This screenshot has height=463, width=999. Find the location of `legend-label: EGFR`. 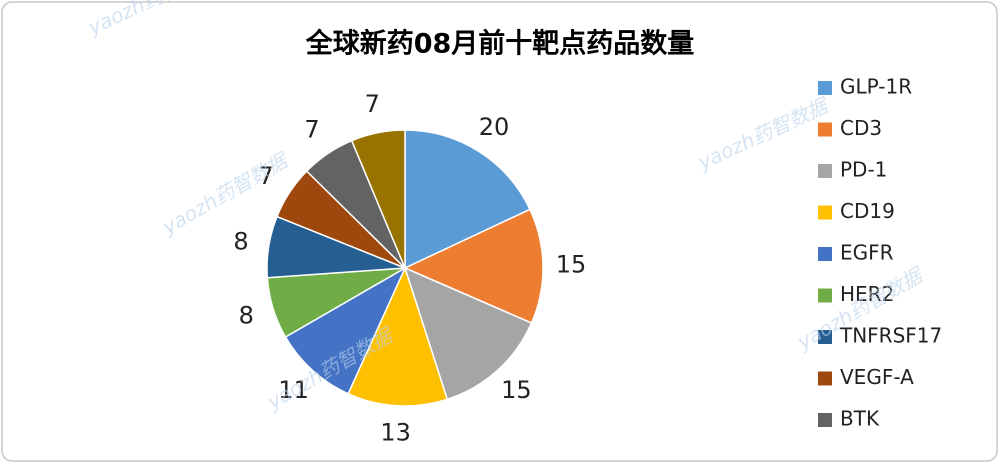

legend-label: EGFR is located at coordinates (867, 253).